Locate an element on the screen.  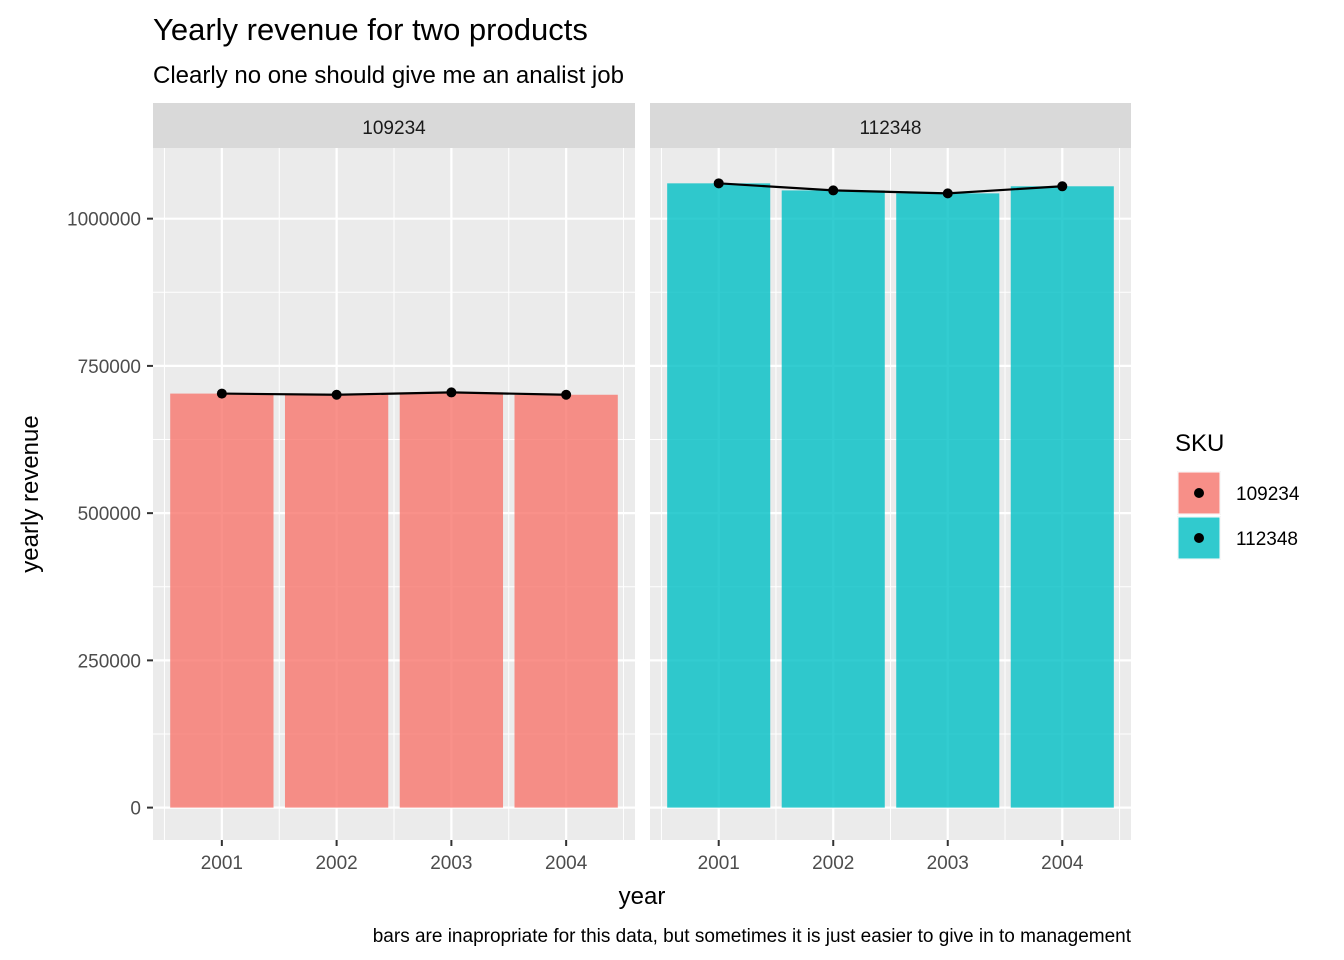
y-tick-label: 750000 is located at coordinates (109, 367).